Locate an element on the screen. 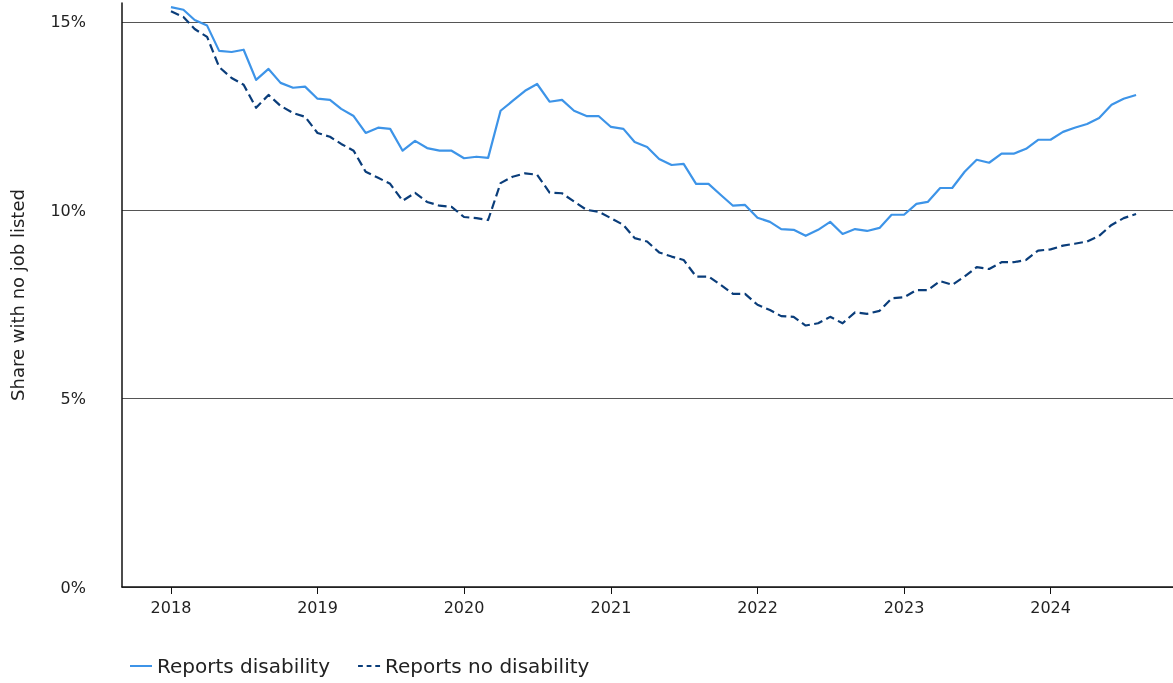 The image size is (1173, 683). x-tick-label: 2018 is located at coordinates (171, 607).